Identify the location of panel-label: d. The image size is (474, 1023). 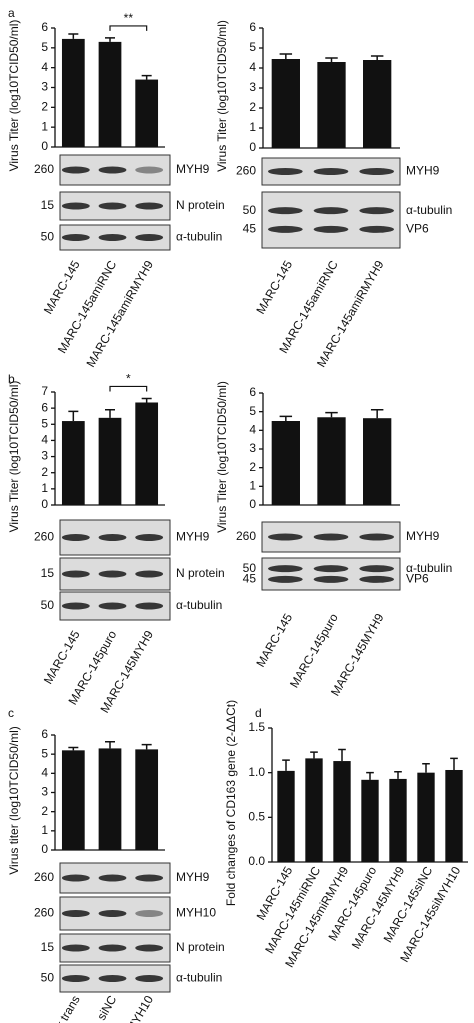
(258, 713).